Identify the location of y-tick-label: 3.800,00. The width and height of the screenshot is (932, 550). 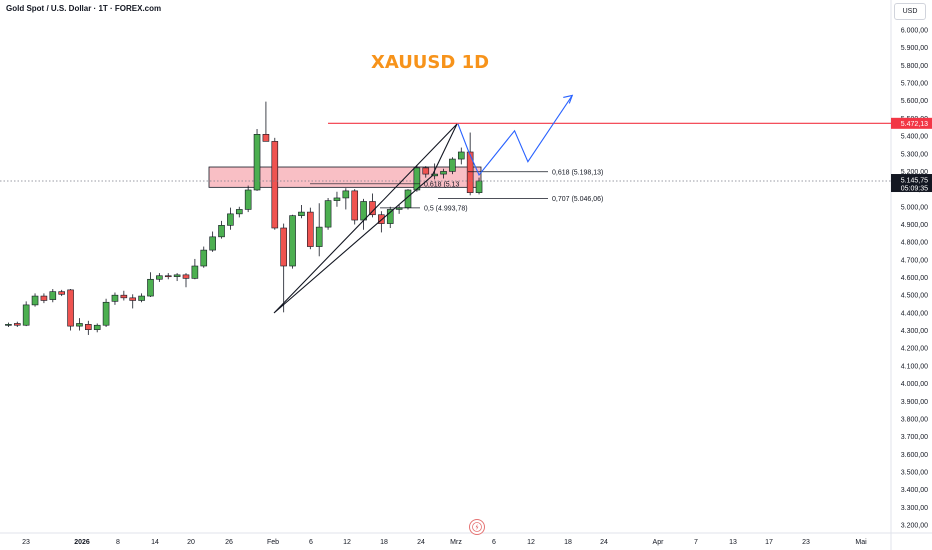
(914, 419).